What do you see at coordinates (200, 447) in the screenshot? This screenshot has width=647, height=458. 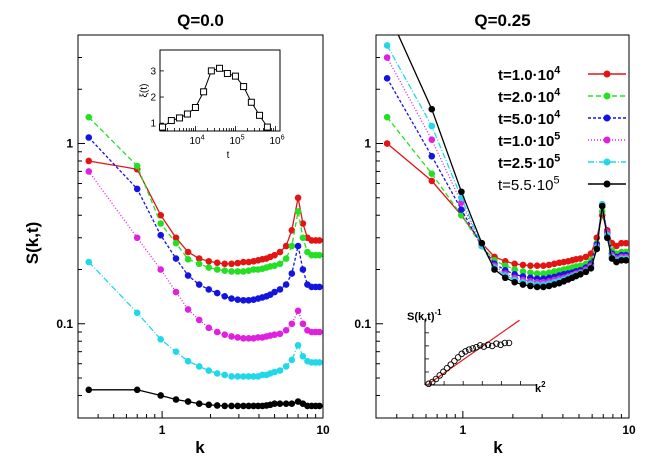 I see `left-xlabel: k` at bounding box center [200, 447].